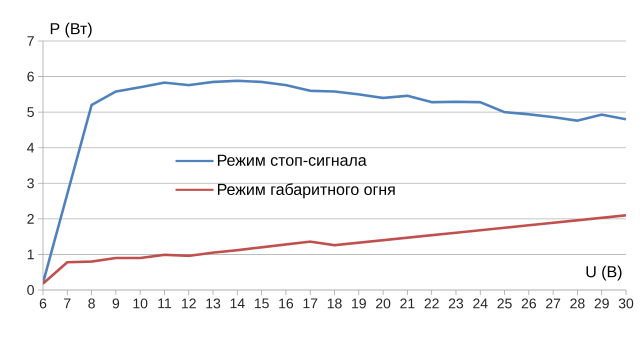 The image size is (640, 360). What do you see at coordinates (43, 303) in the screenshot?
I see `x-tick-label: 6` at bounding box center [43, 303].